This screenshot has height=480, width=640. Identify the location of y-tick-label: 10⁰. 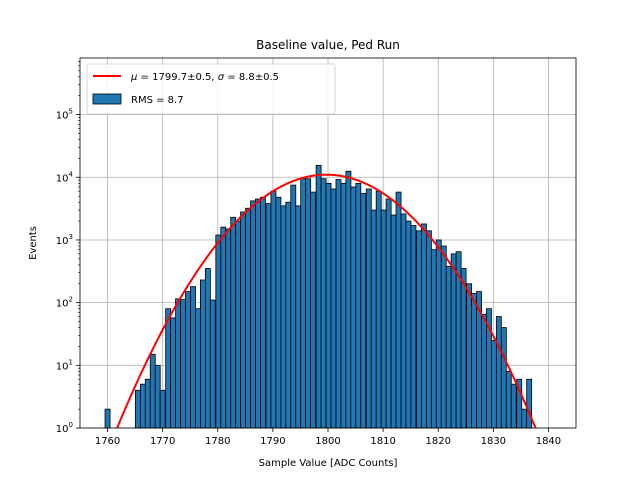
(64, 428).